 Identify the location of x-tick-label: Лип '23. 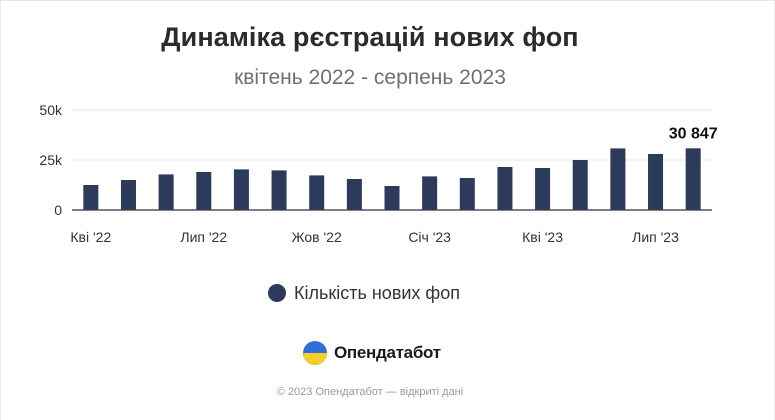
(655, 237).